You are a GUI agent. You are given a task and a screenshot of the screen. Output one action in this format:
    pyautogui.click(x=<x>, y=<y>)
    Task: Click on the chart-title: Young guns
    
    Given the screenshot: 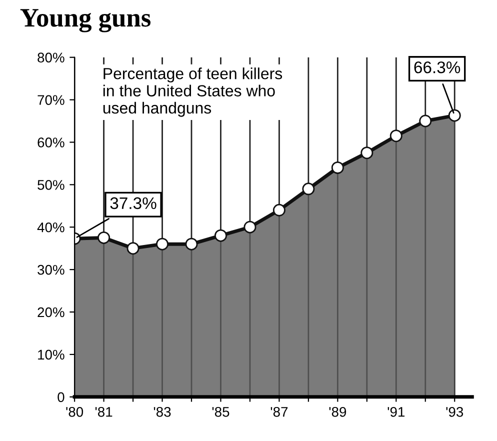 What is the action you would take?
    pyautogui.click(x=85, y=20)
    